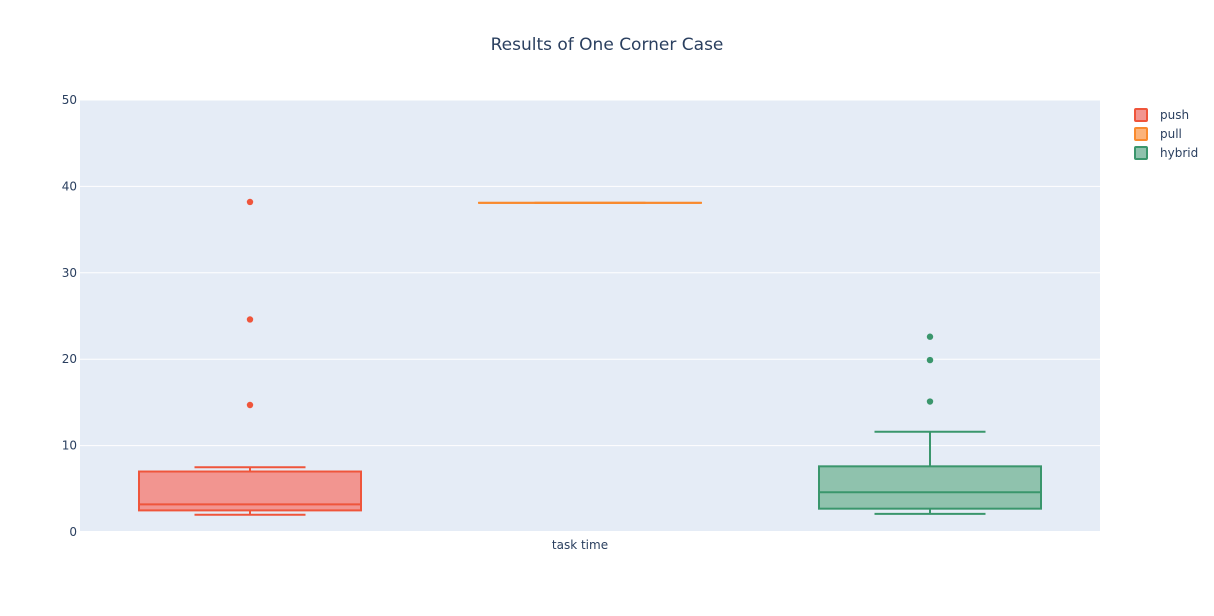  Describe the element at coordinates (580, 545) in the screenshot. I see `x-category-label: task time` at that location.